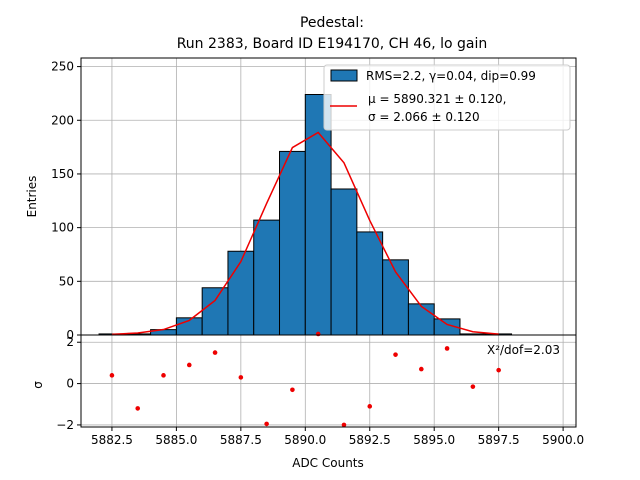  What do you see at coordinates (563, 440) in the screenshot?
I see `x-tick-label: 5900.0` at bounding box center [563, 440].